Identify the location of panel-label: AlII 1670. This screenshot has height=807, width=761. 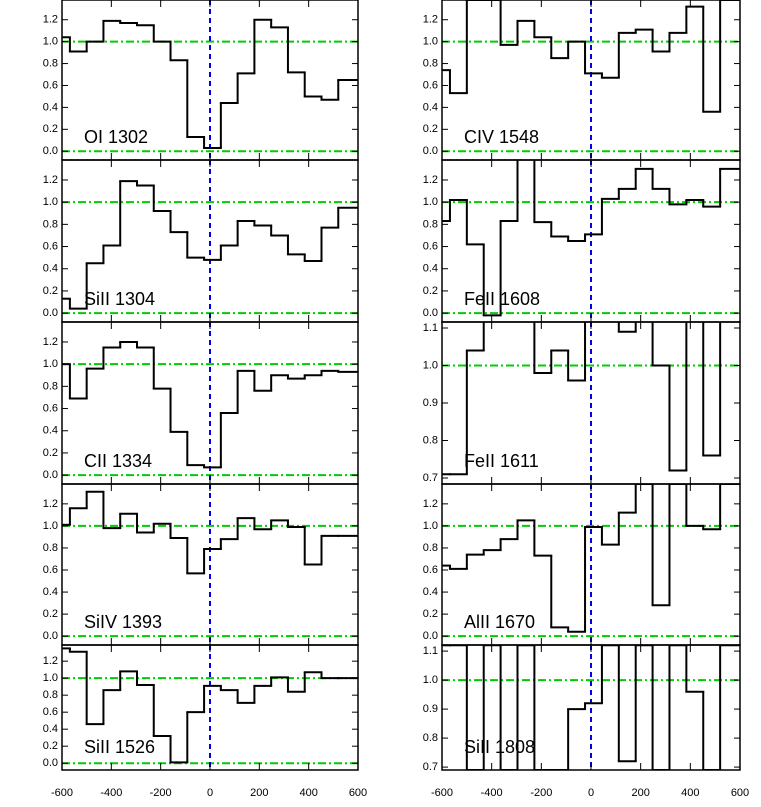
(499, 622).